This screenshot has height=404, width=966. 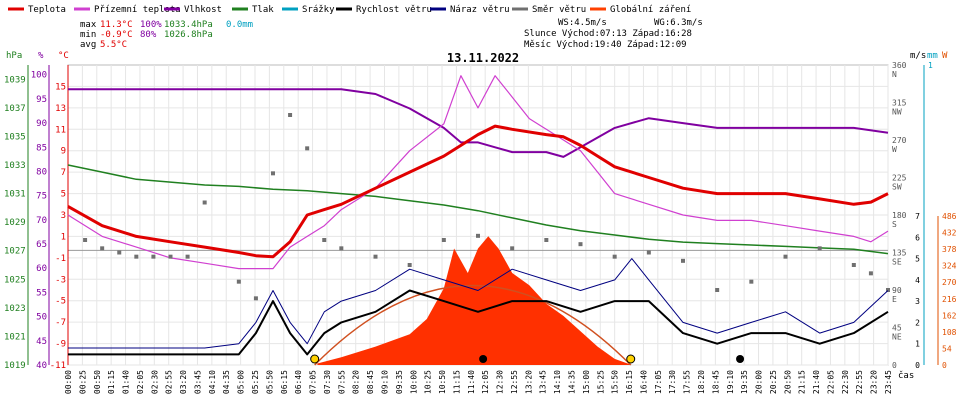 What do you see at coordinates (183, 382) in the screenshot?
I see `tick-x: 03:20` at bounding box center [183, 382].